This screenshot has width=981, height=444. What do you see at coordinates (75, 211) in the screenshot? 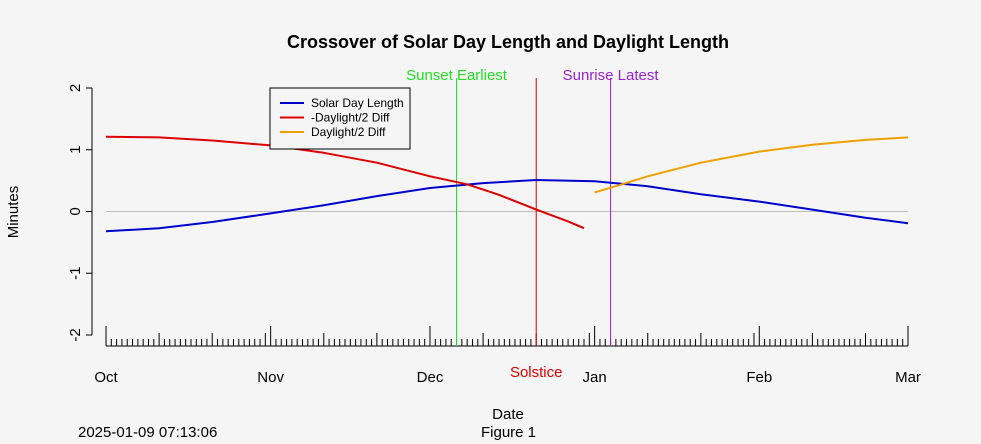
I see `y-tick-label: 0` at bounding box center [75, 211].